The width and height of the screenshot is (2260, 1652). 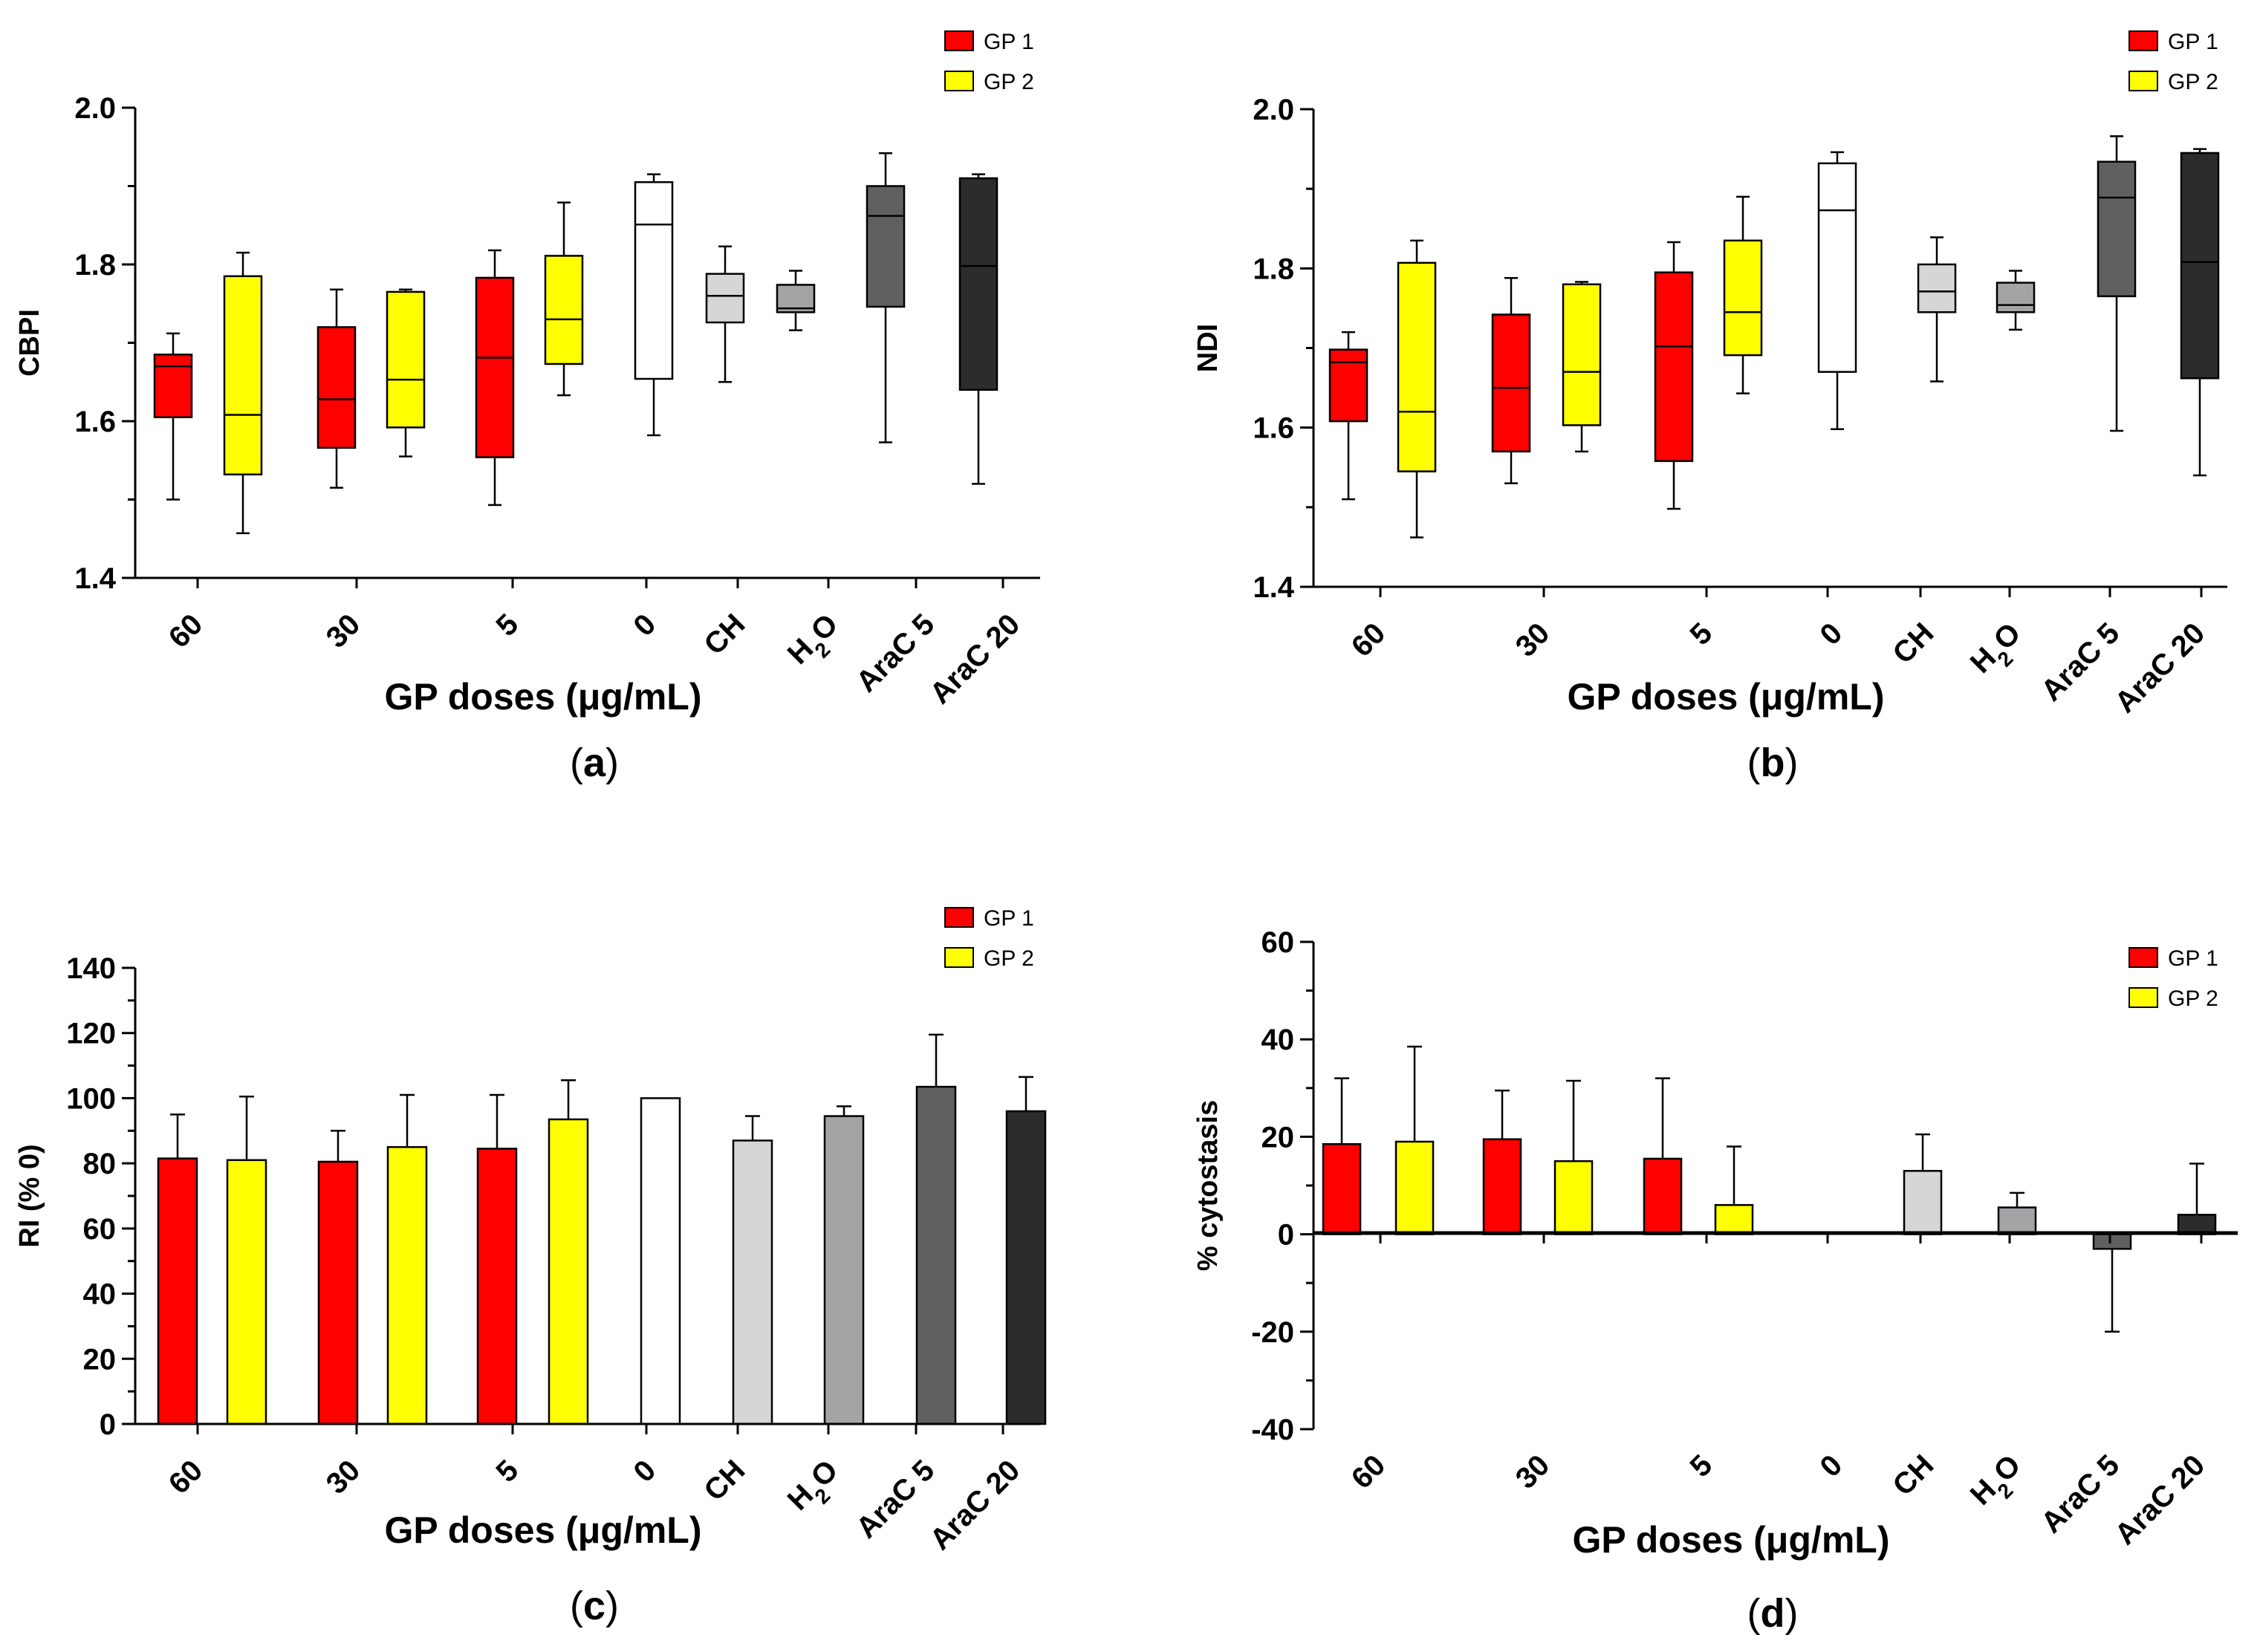 I want to click on panel-d-caption: (d), so click(x=1773, y=1614).